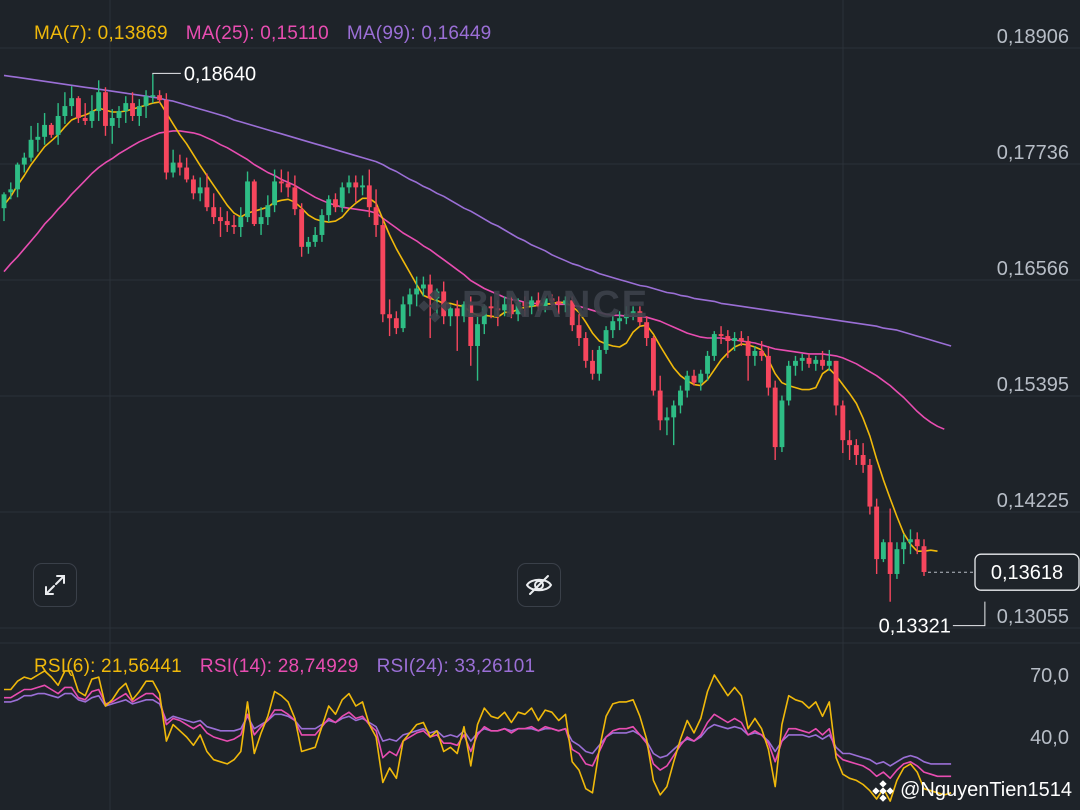 Image resolution: width=1080 pixels, height=810 pixels. What do you see at coordinates (1033, 269) in the screenshot?
I see `price-tick-label: 0,16566` at bounding box center [1033, 269].